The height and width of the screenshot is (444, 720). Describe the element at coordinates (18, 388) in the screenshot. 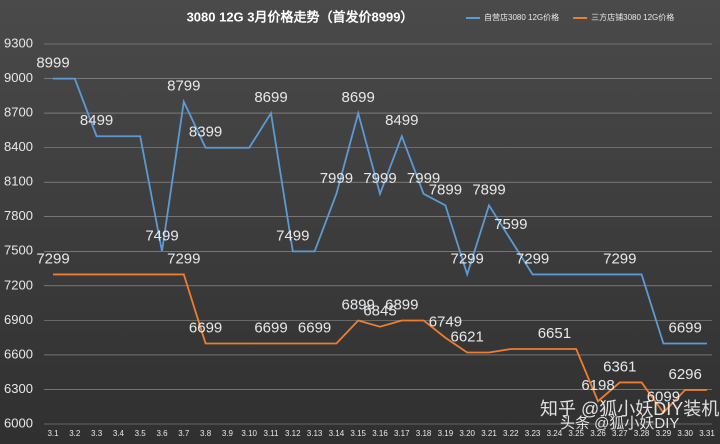

I see `y-tick-label: 6300` at that location.